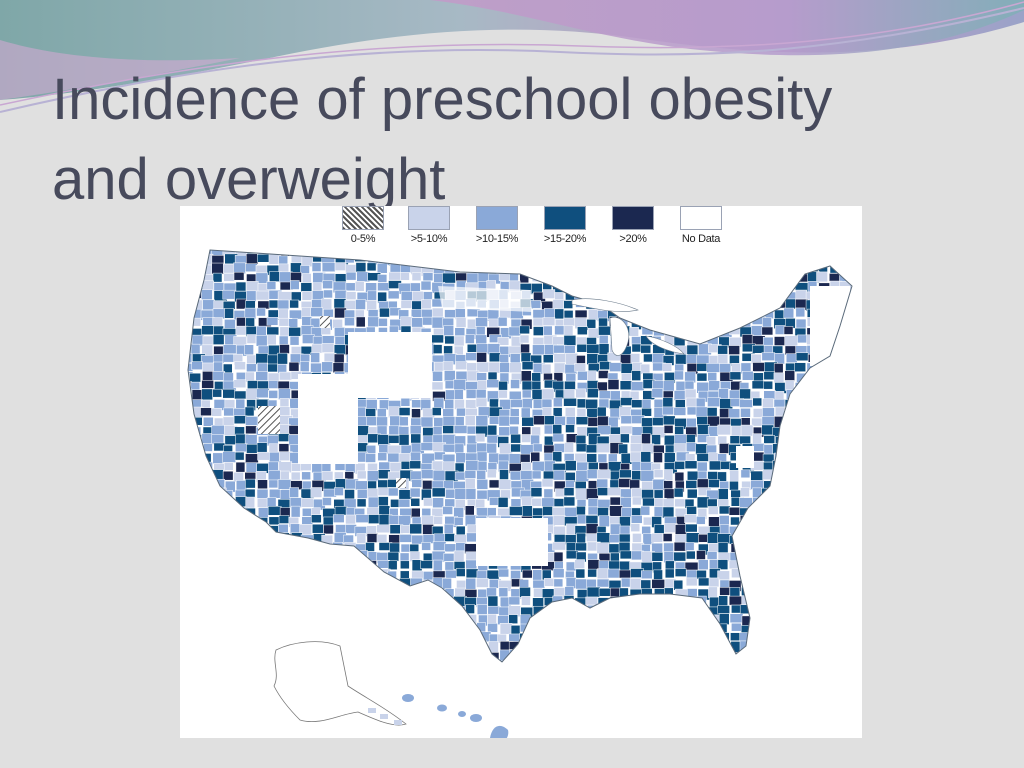 The width and height of the screenshot is (1024, 768). What do you see at coordinates (325, 322) in the screenshot?
I see `low-range-region-montana` at bounding box center [325, 322].